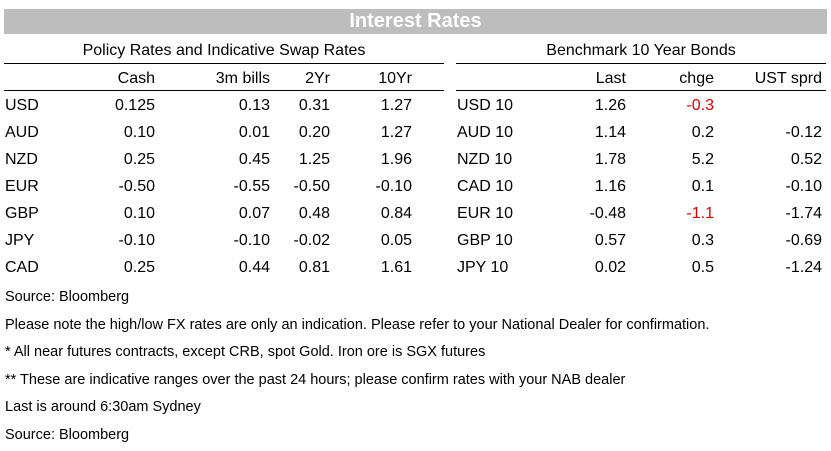 This screenshot has width=831, height=451. I want to click on table-cell: 0.48, so click(314, 213).